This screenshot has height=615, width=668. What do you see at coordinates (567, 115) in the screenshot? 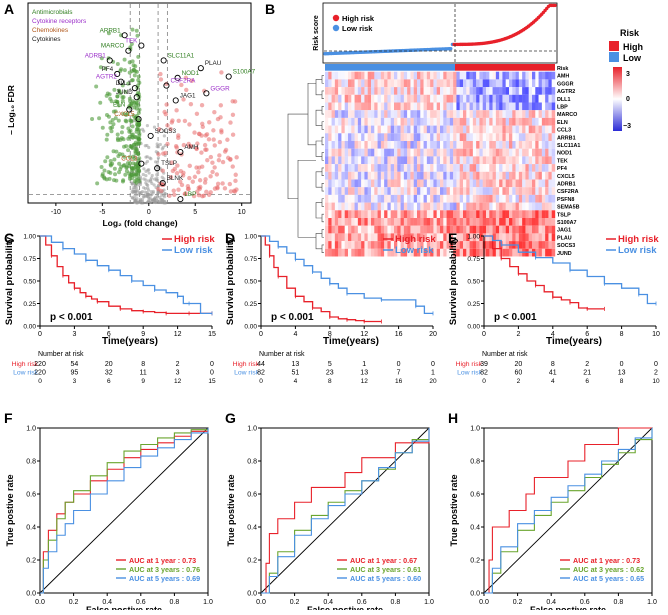
I see `heatmap-row-label: MARCO` at bounding box center [567, 115].